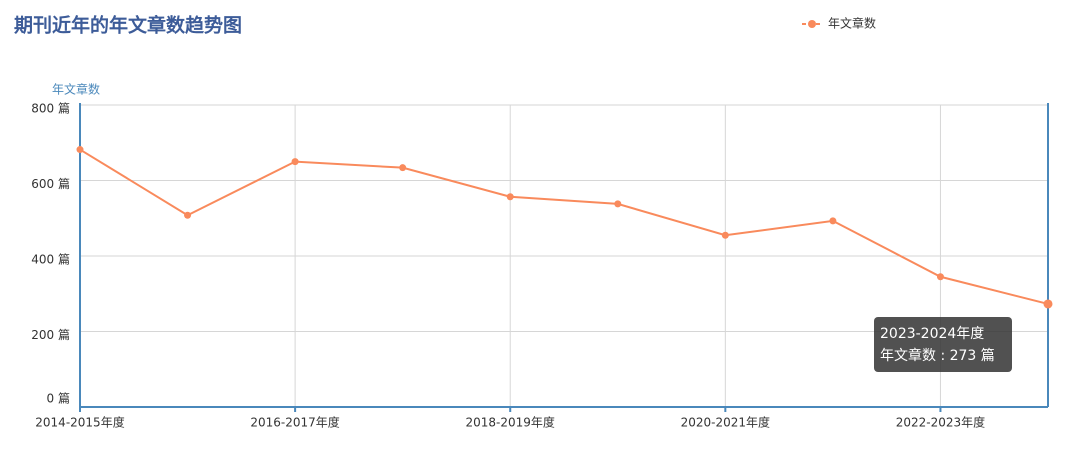 The width and height of the screenshot is (1080, 450). What do you see at coordinates (937, 355) in the screenshot?
I see `tooltip-text: 年文章数 : 273 篇` at bounding box center [937, 355].